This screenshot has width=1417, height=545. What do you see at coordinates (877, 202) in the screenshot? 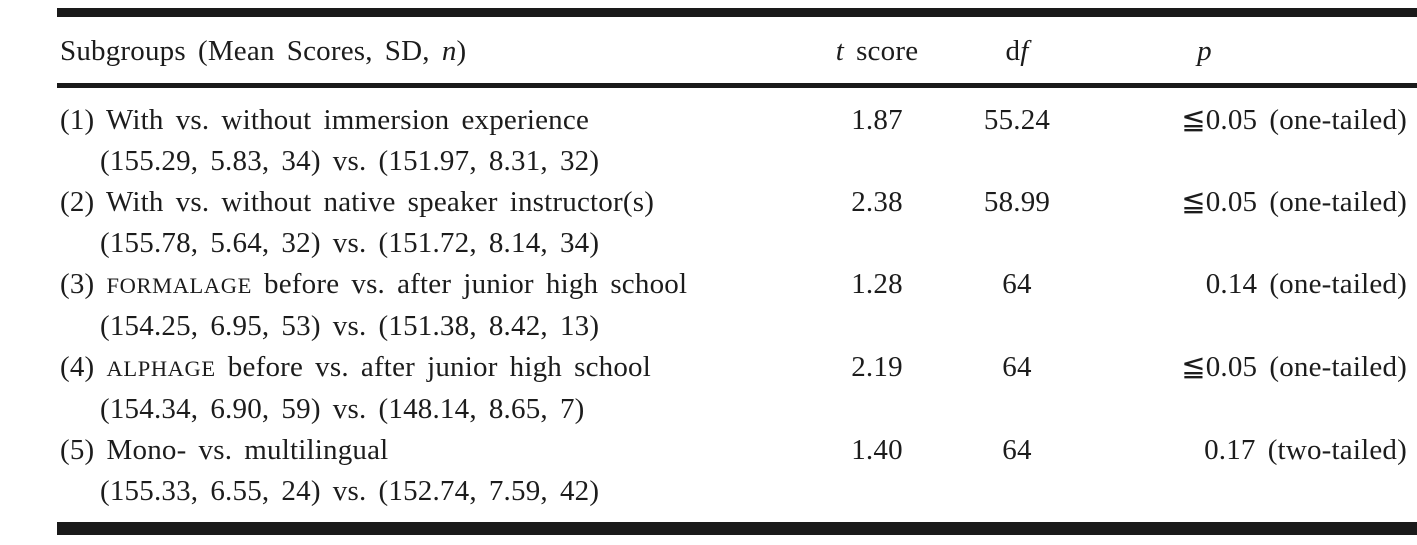
I see `t-score-cell: 2.38` at bounding box center [877, 202].